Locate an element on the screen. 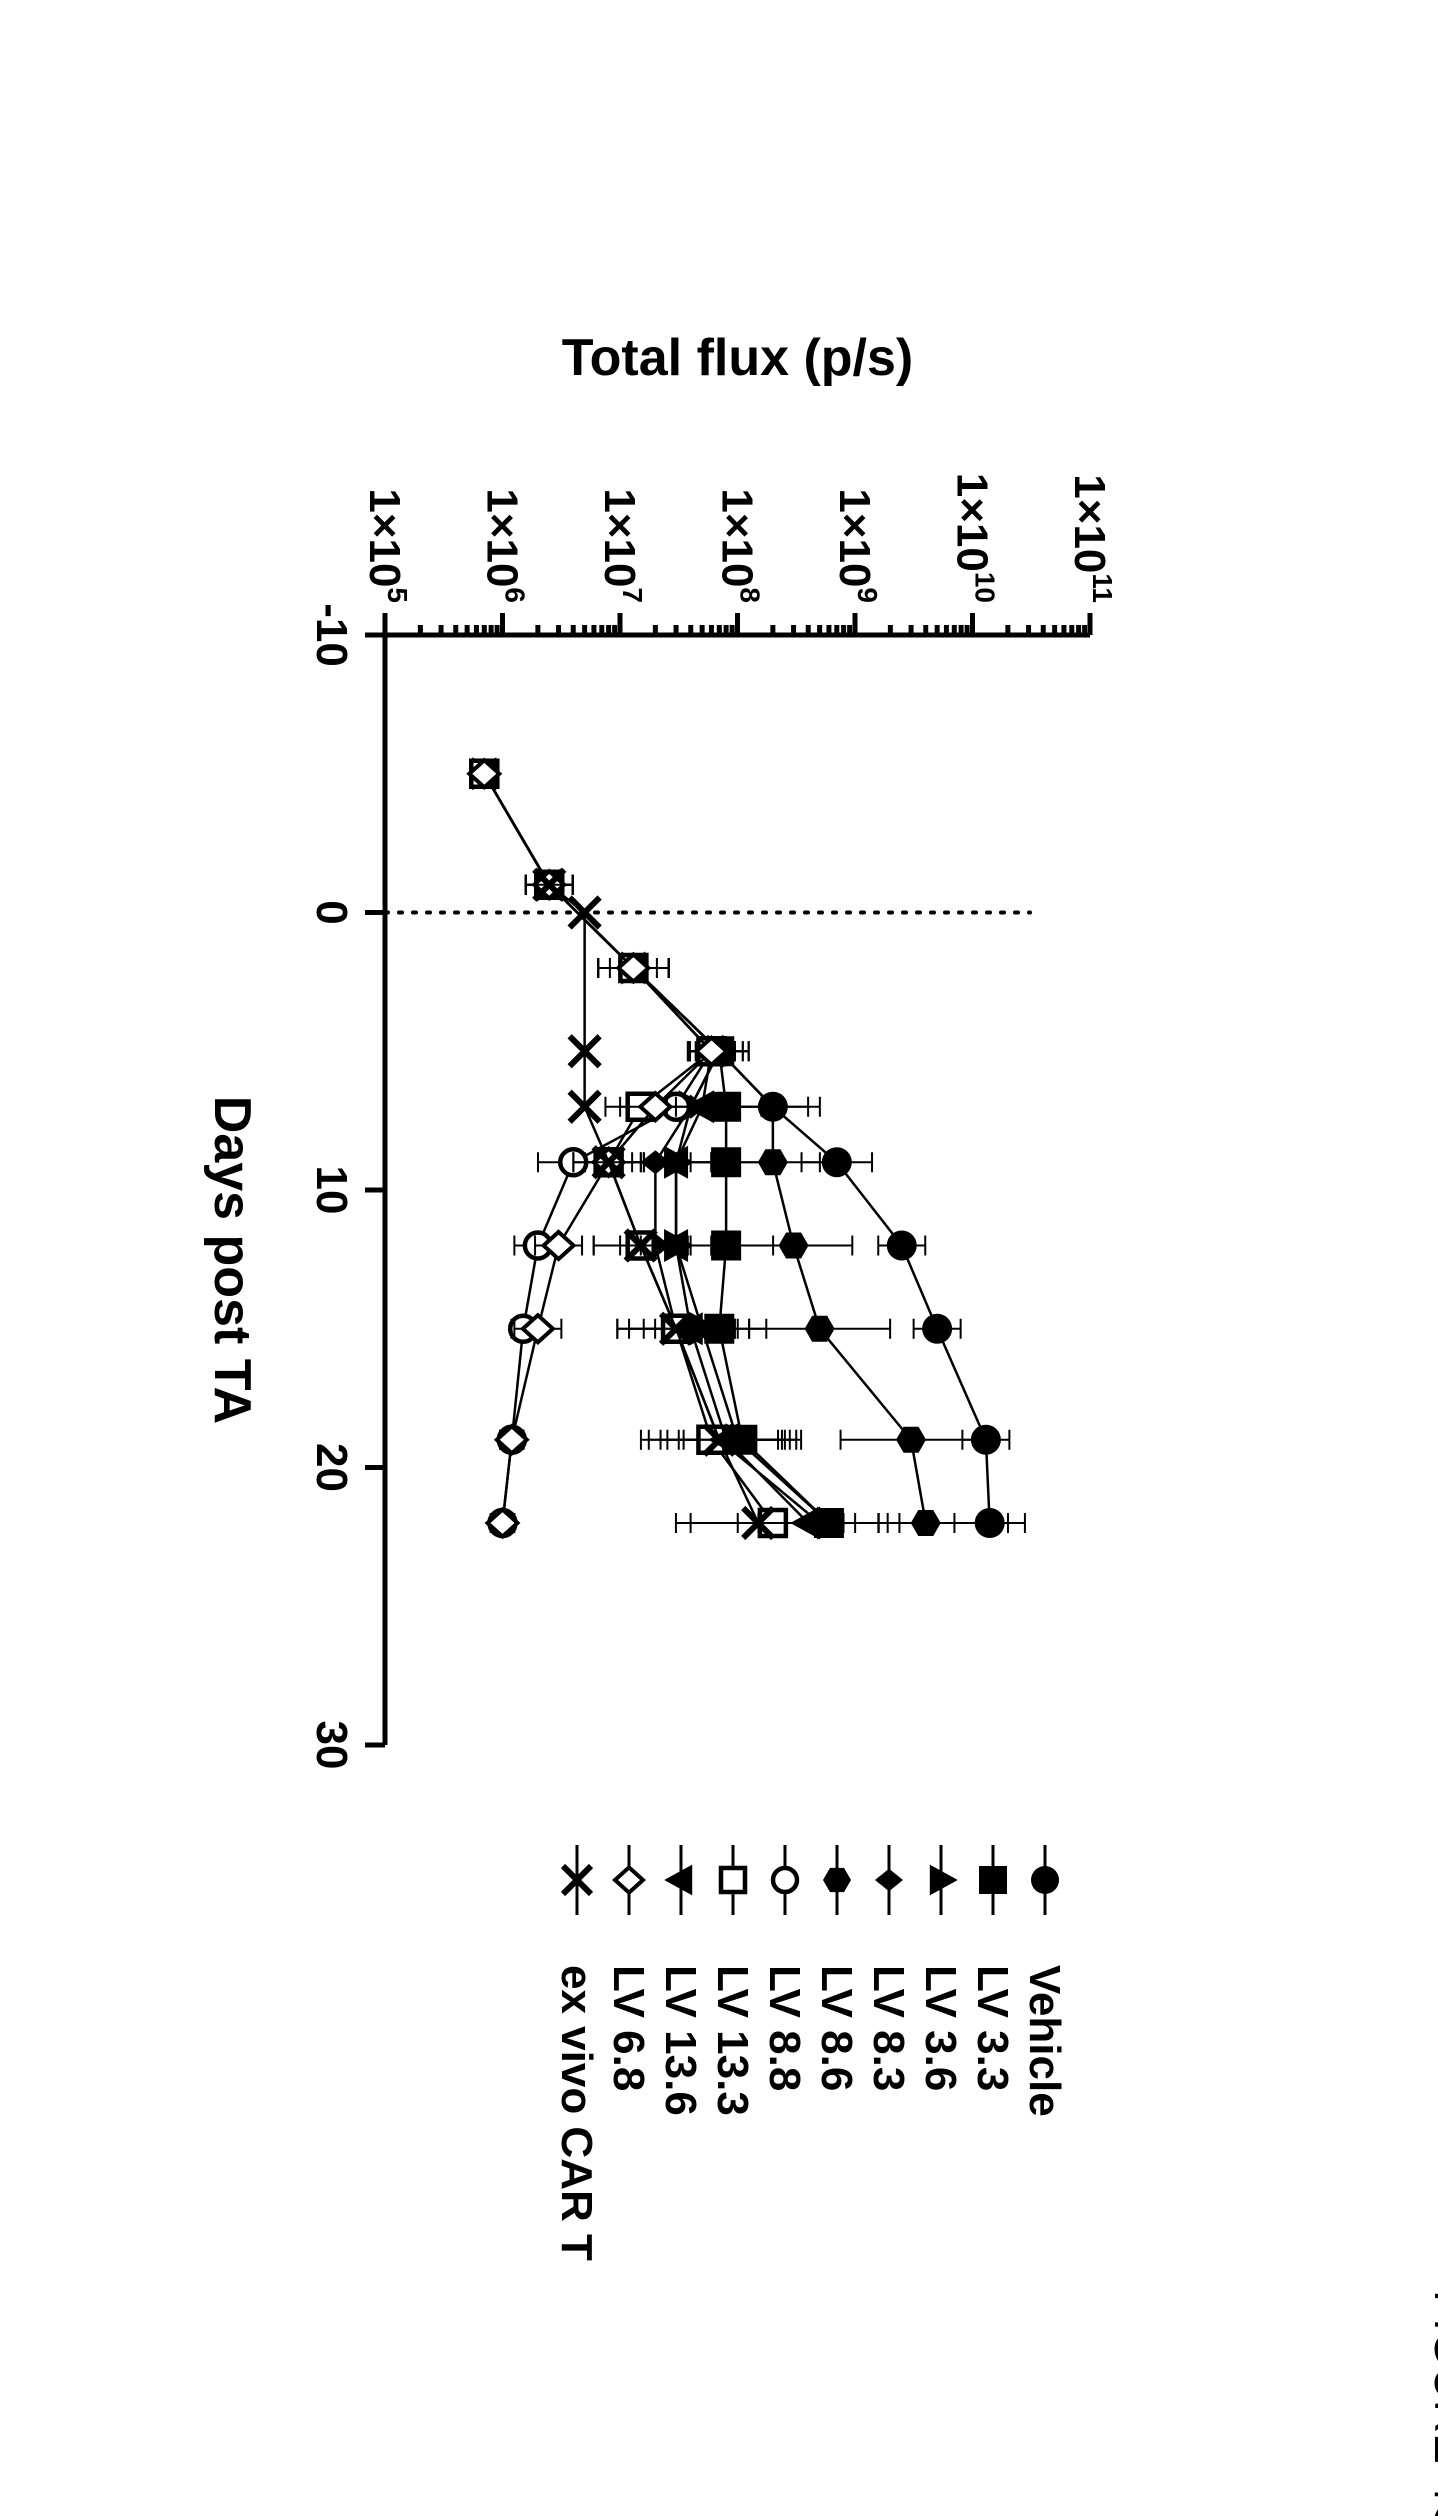 This screenshot has width=1438, height=2516. legend-label: Vehicle is located at coordinates (1044, 2041).